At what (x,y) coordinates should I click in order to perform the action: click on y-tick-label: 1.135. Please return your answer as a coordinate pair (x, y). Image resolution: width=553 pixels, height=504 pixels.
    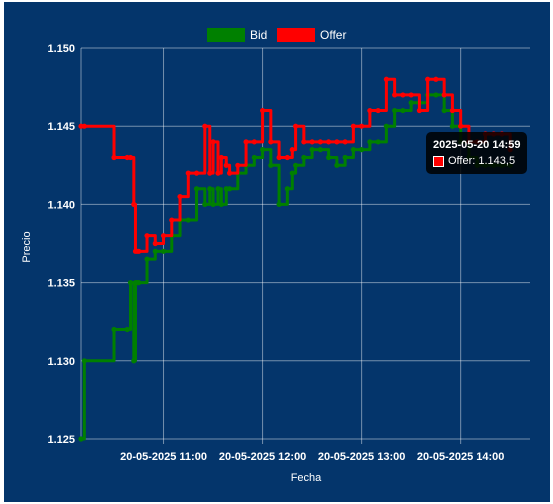
    Looking at the image, I should click on (61, 284).